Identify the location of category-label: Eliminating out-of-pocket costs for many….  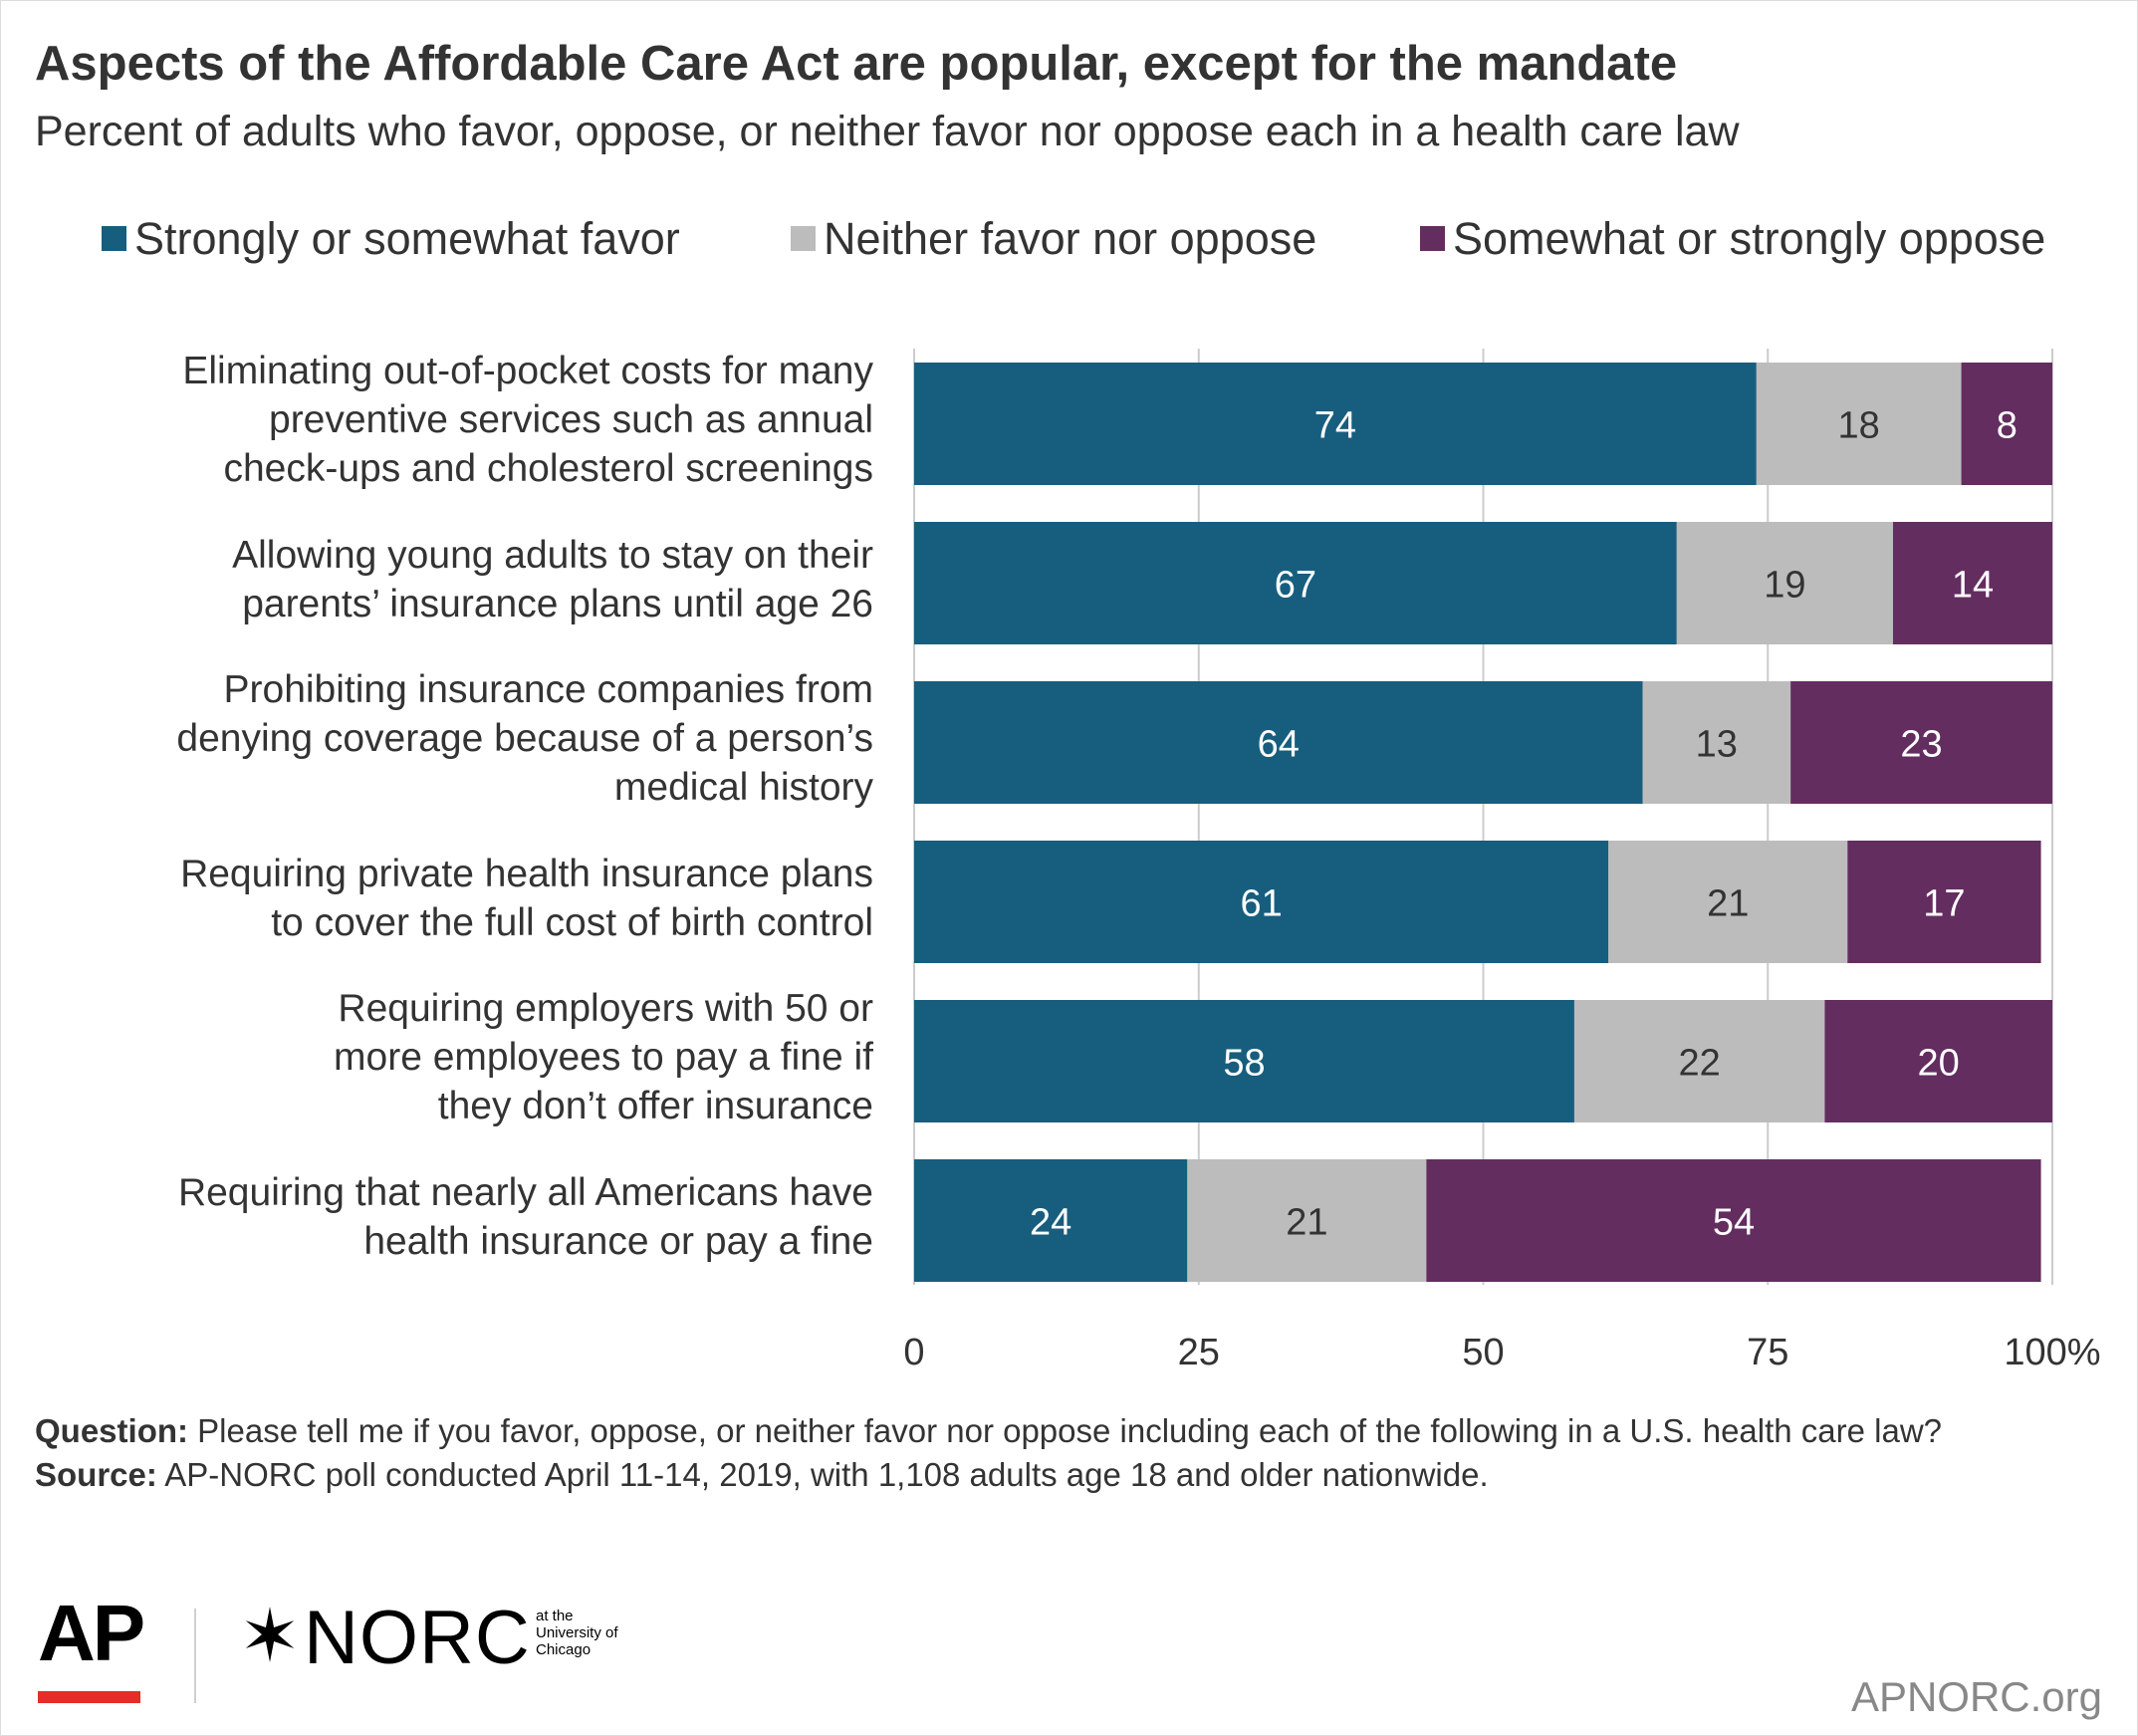
(527, 420).